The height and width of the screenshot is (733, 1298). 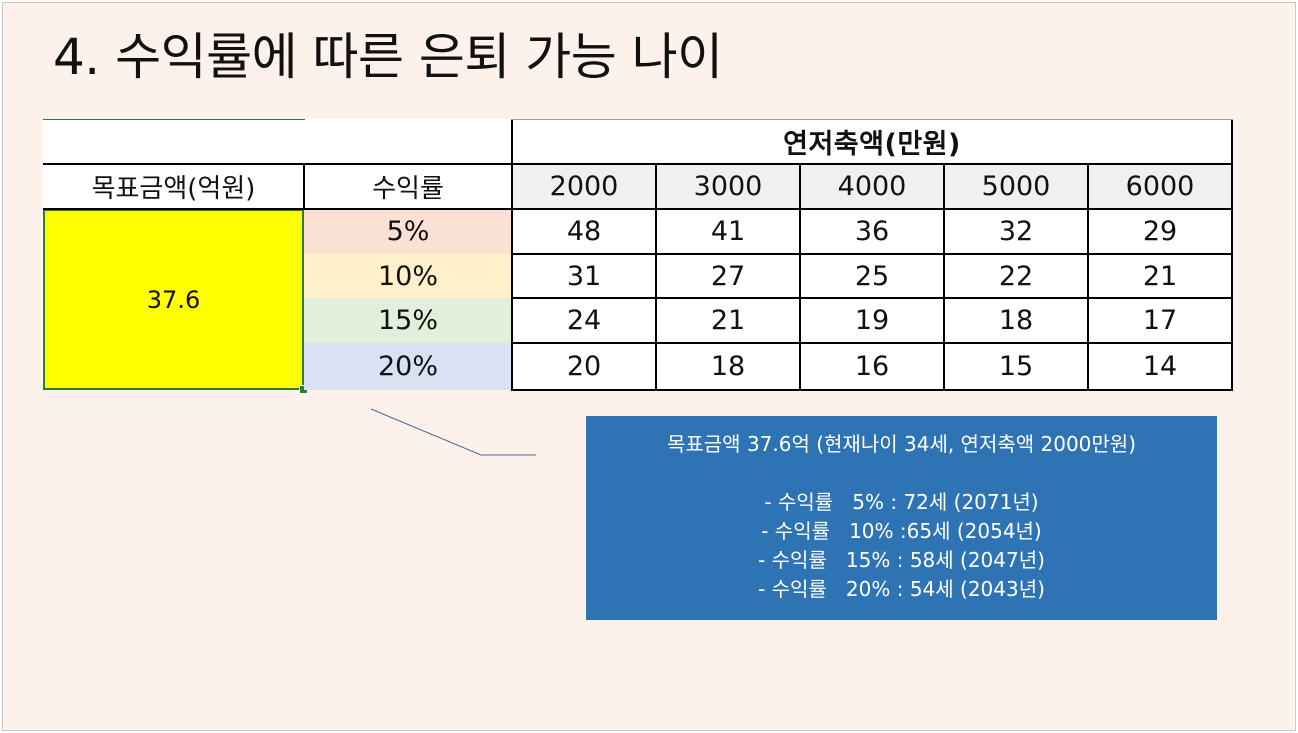 What do you see at coordinates (584, 231) in the screenshot?
I see `age-cell: 48` at bounding box center [584, 231].